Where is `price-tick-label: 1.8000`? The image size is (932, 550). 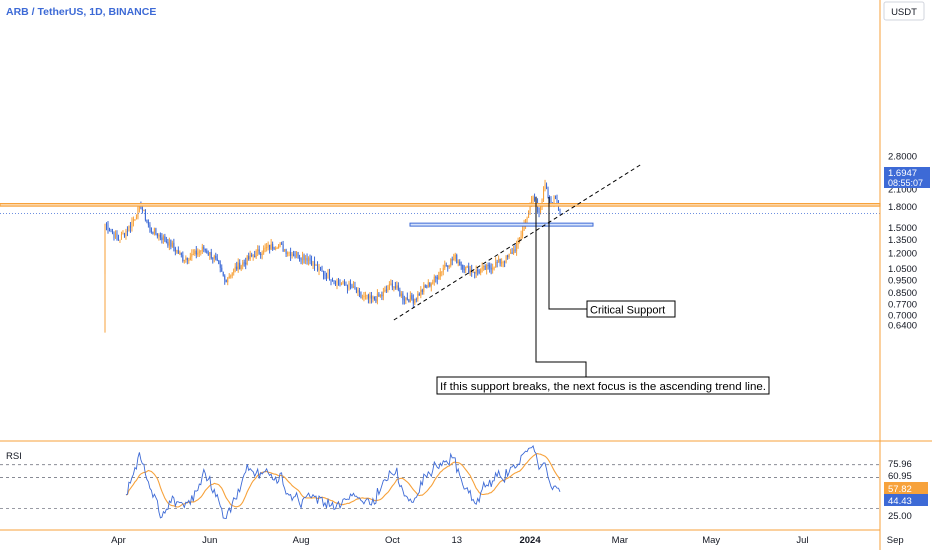 price-tick-label: 1.8000 is located at coordinates (902, 207).